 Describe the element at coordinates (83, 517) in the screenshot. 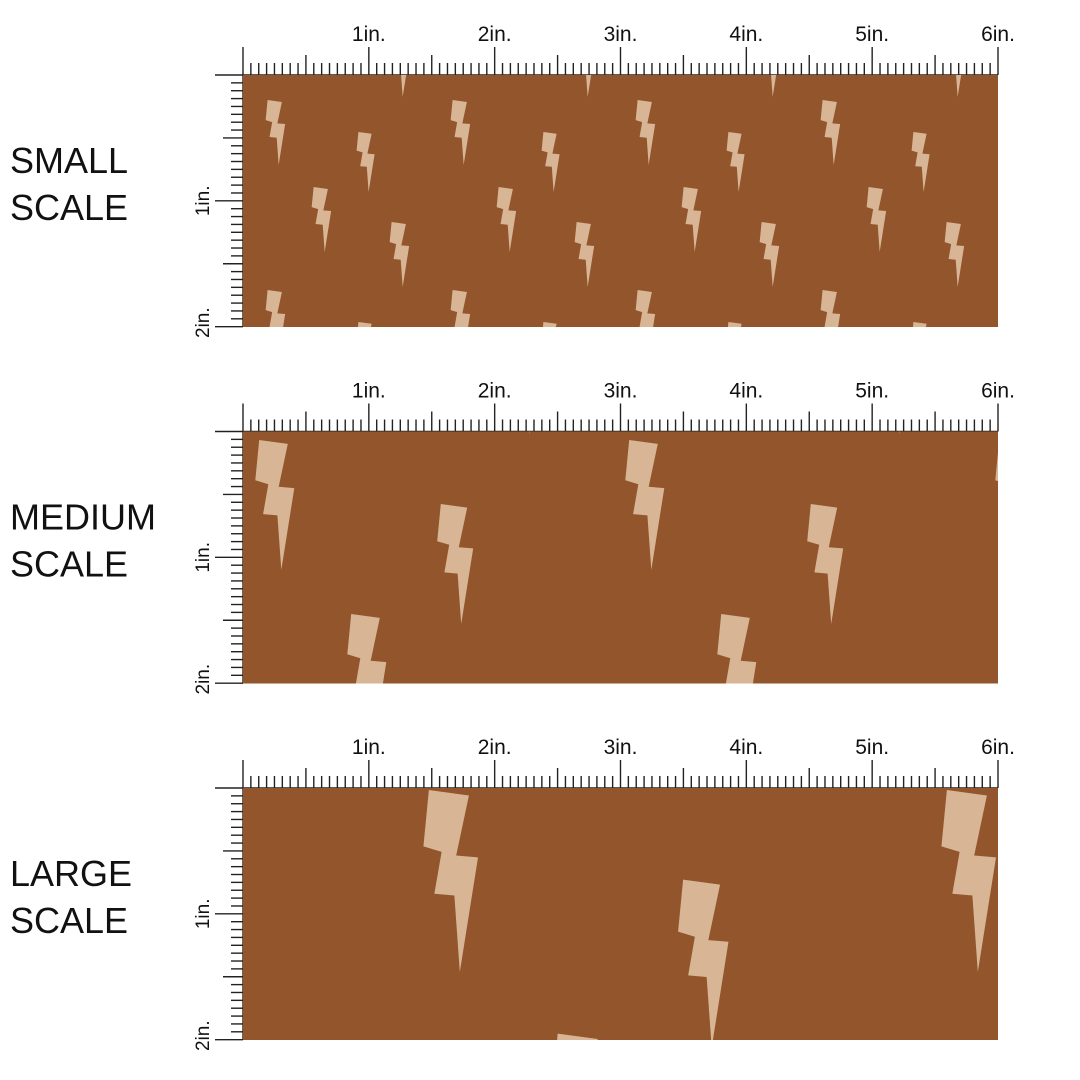

I see `scale-label: MEDIUM` at that location.